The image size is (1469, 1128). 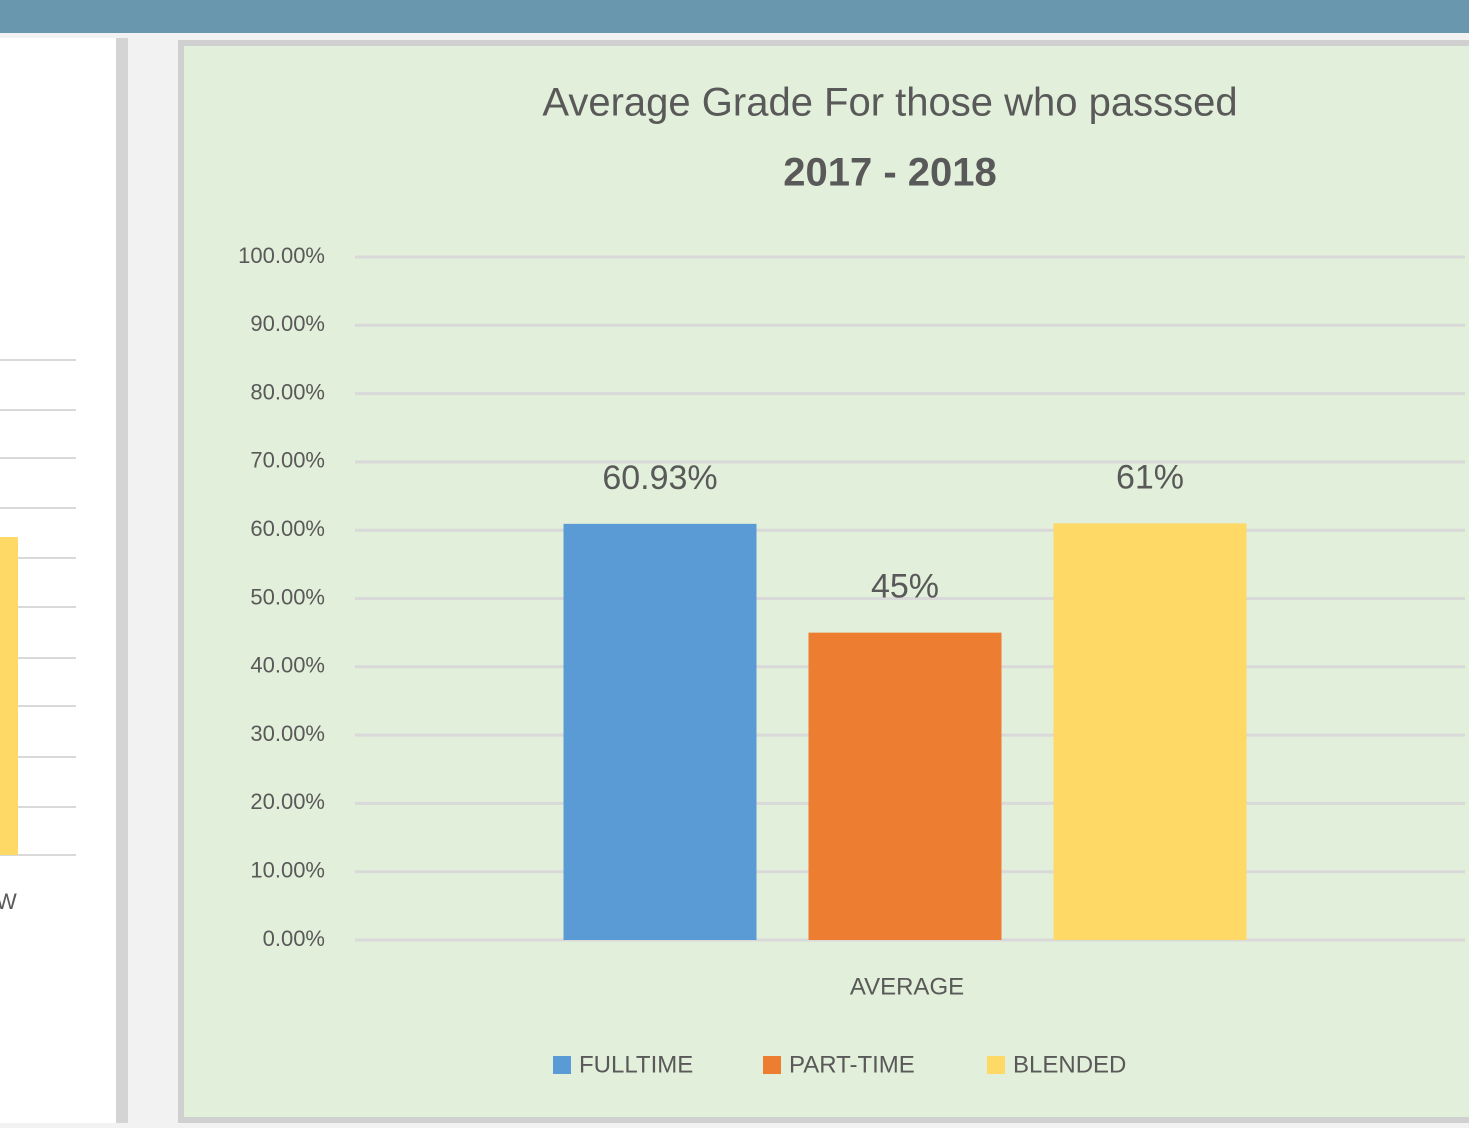 What do you see at coordinates (1150, 477) in the screenshot?
I see `value-label: 61%` at bounding box center [1150, 477].